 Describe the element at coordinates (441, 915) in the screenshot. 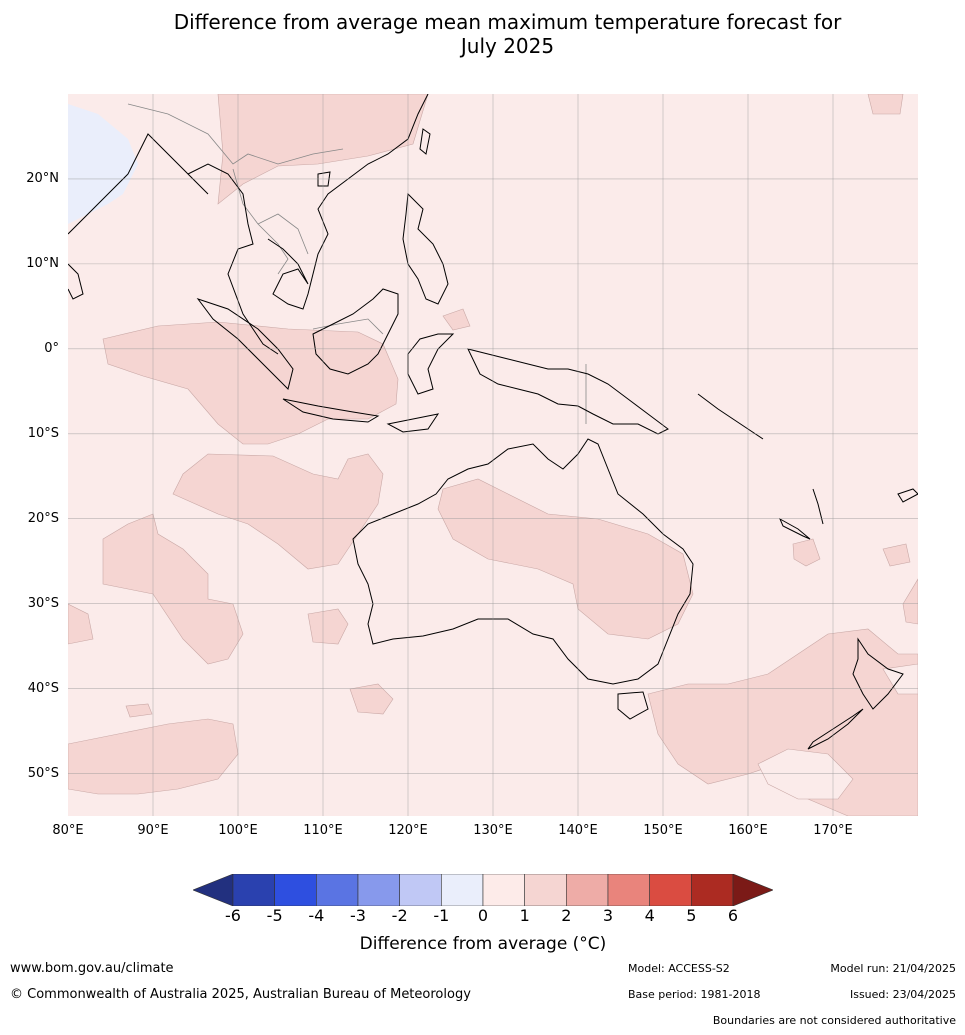

I see `colorbar-tick-label: -1` at that location.